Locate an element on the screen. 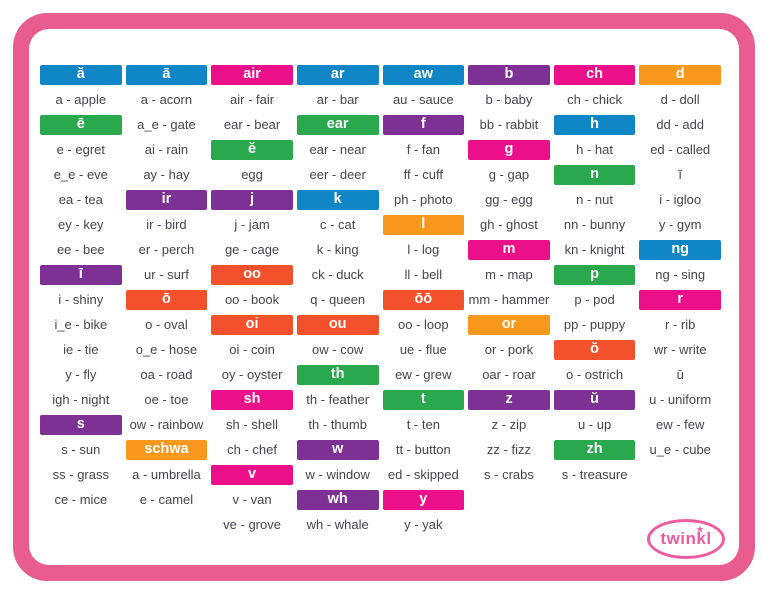 Image resolution: width=768 pixels, height=594 pixels. word-cell: gh - ghost is located at coordinates (509, 224).